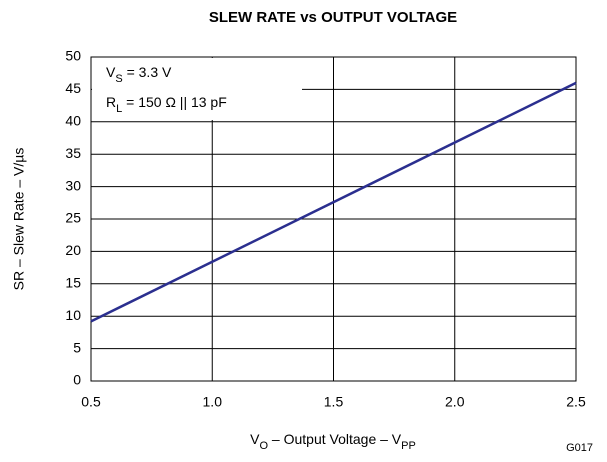 Image resolution: width=607 pixels, height=462 pixels. I want to click on annotation: VS = 3.3 V, so click(139, 74).